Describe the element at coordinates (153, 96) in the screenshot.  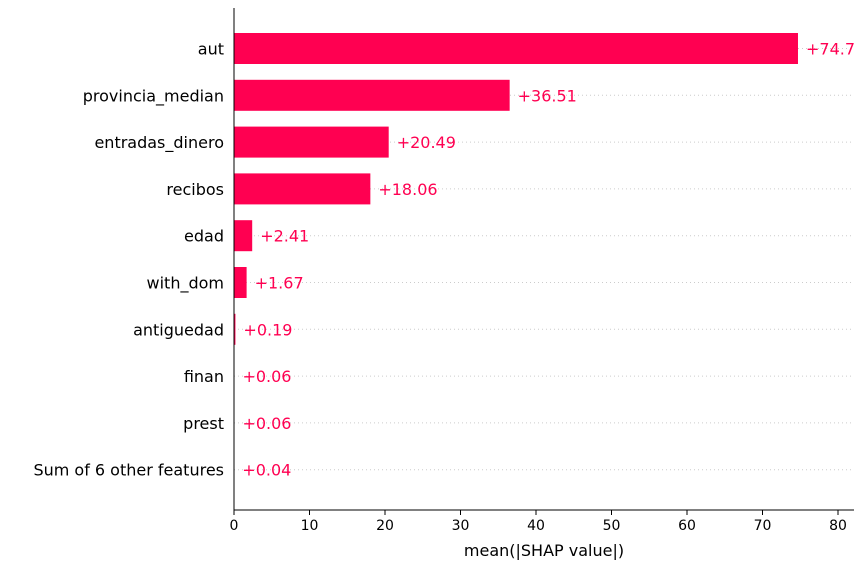
I see `category-label: provincia_median` at that location.